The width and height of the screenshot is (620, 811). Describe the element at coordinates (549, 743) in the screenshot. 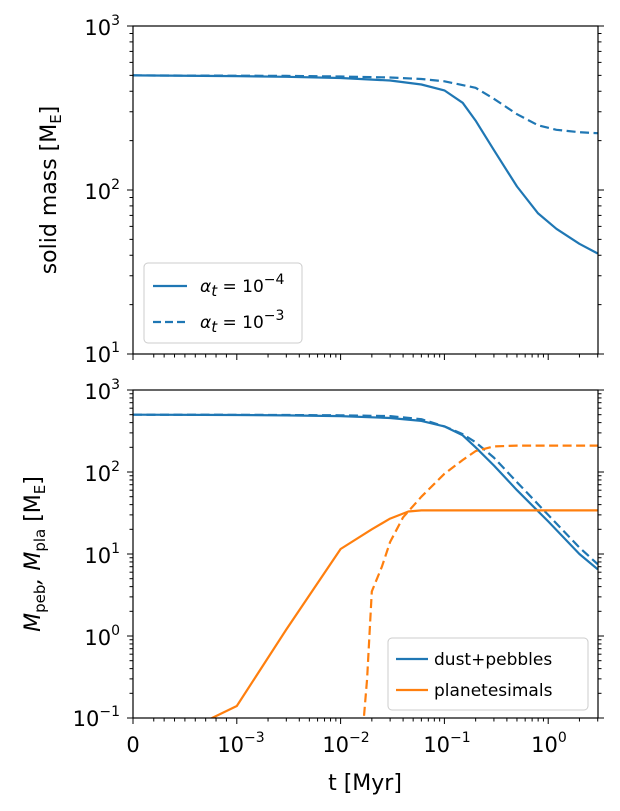

I see `xtick-label-1e0: 10⁰` at that location.